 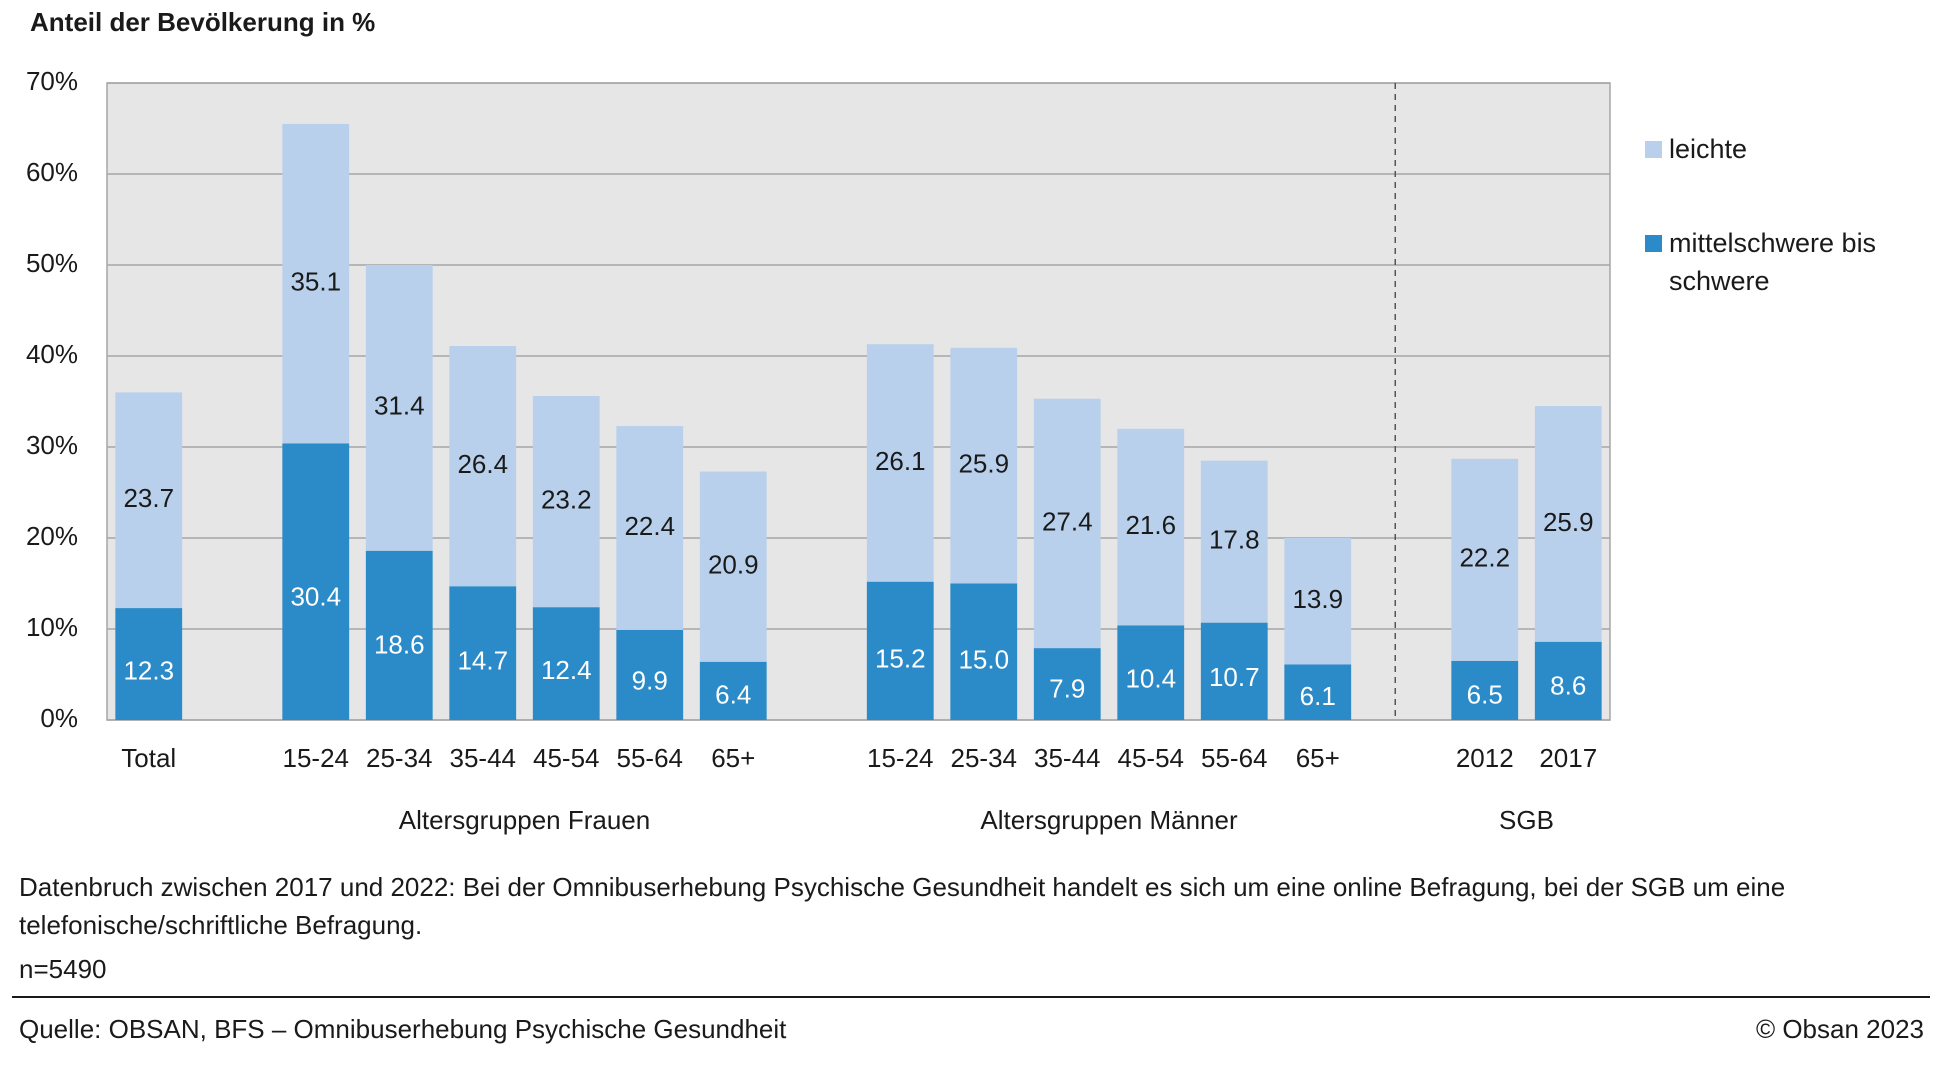 What do you see at coordinates (1773, 262) in the screenshot?
I see `legend-label: mittelschwere bis schwere` at bounding box center [1773, 262].